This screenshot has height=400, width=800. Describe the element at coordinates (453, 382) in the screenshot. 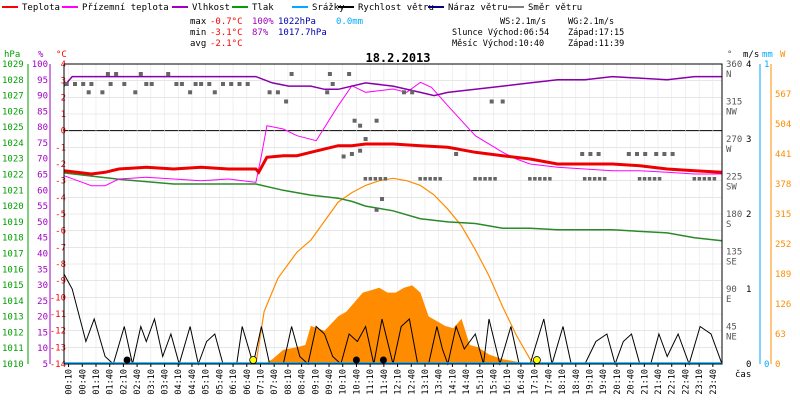

I see `tick-x-28: 14:10` at that location.